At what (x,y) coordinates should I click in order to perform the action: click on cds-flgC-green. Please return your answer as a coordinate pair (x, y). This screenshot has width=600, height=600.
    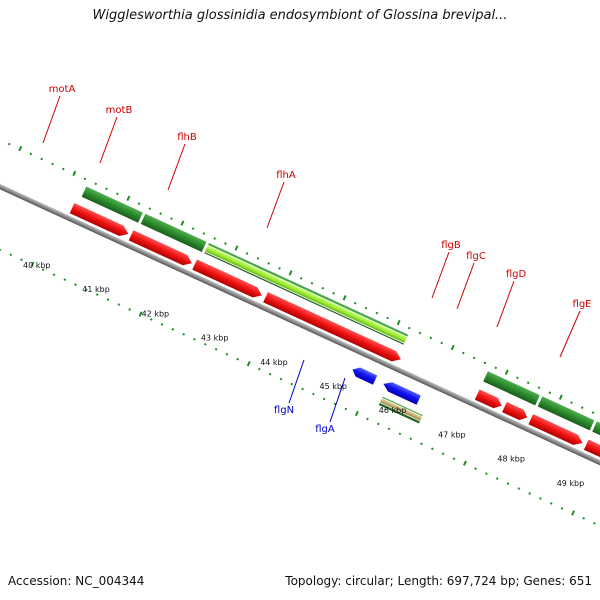
    Looking at the image, I should click on (566, 413).